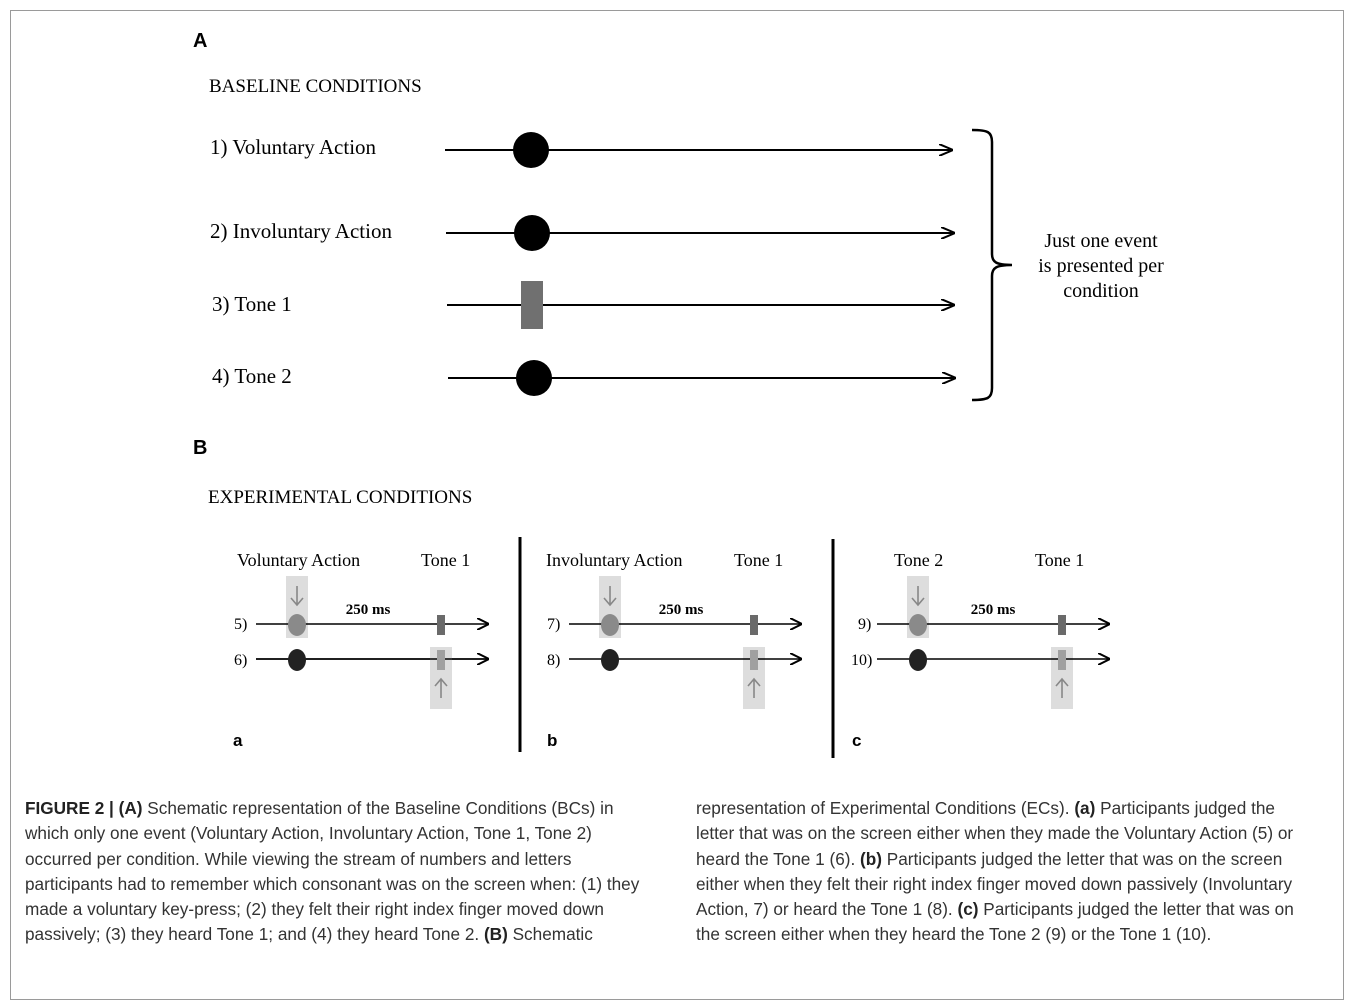 This screenshot has width=1354, height=1000. Describe the element at coordinates (340, 497) in the screenshot. I see `experimental-title: EXPERIMENTAL CONDITIONS` at that location.